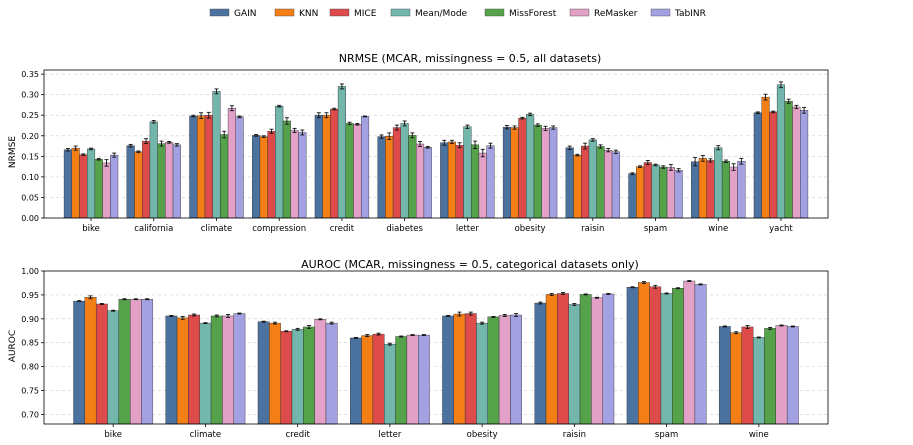 The width and height of the screenshot is (913, 445). What do you see at coordinates (725, 161) in the screenshot?
I see `nrmse-errorbar-missforest-wine` at bounding box center [725, 161].